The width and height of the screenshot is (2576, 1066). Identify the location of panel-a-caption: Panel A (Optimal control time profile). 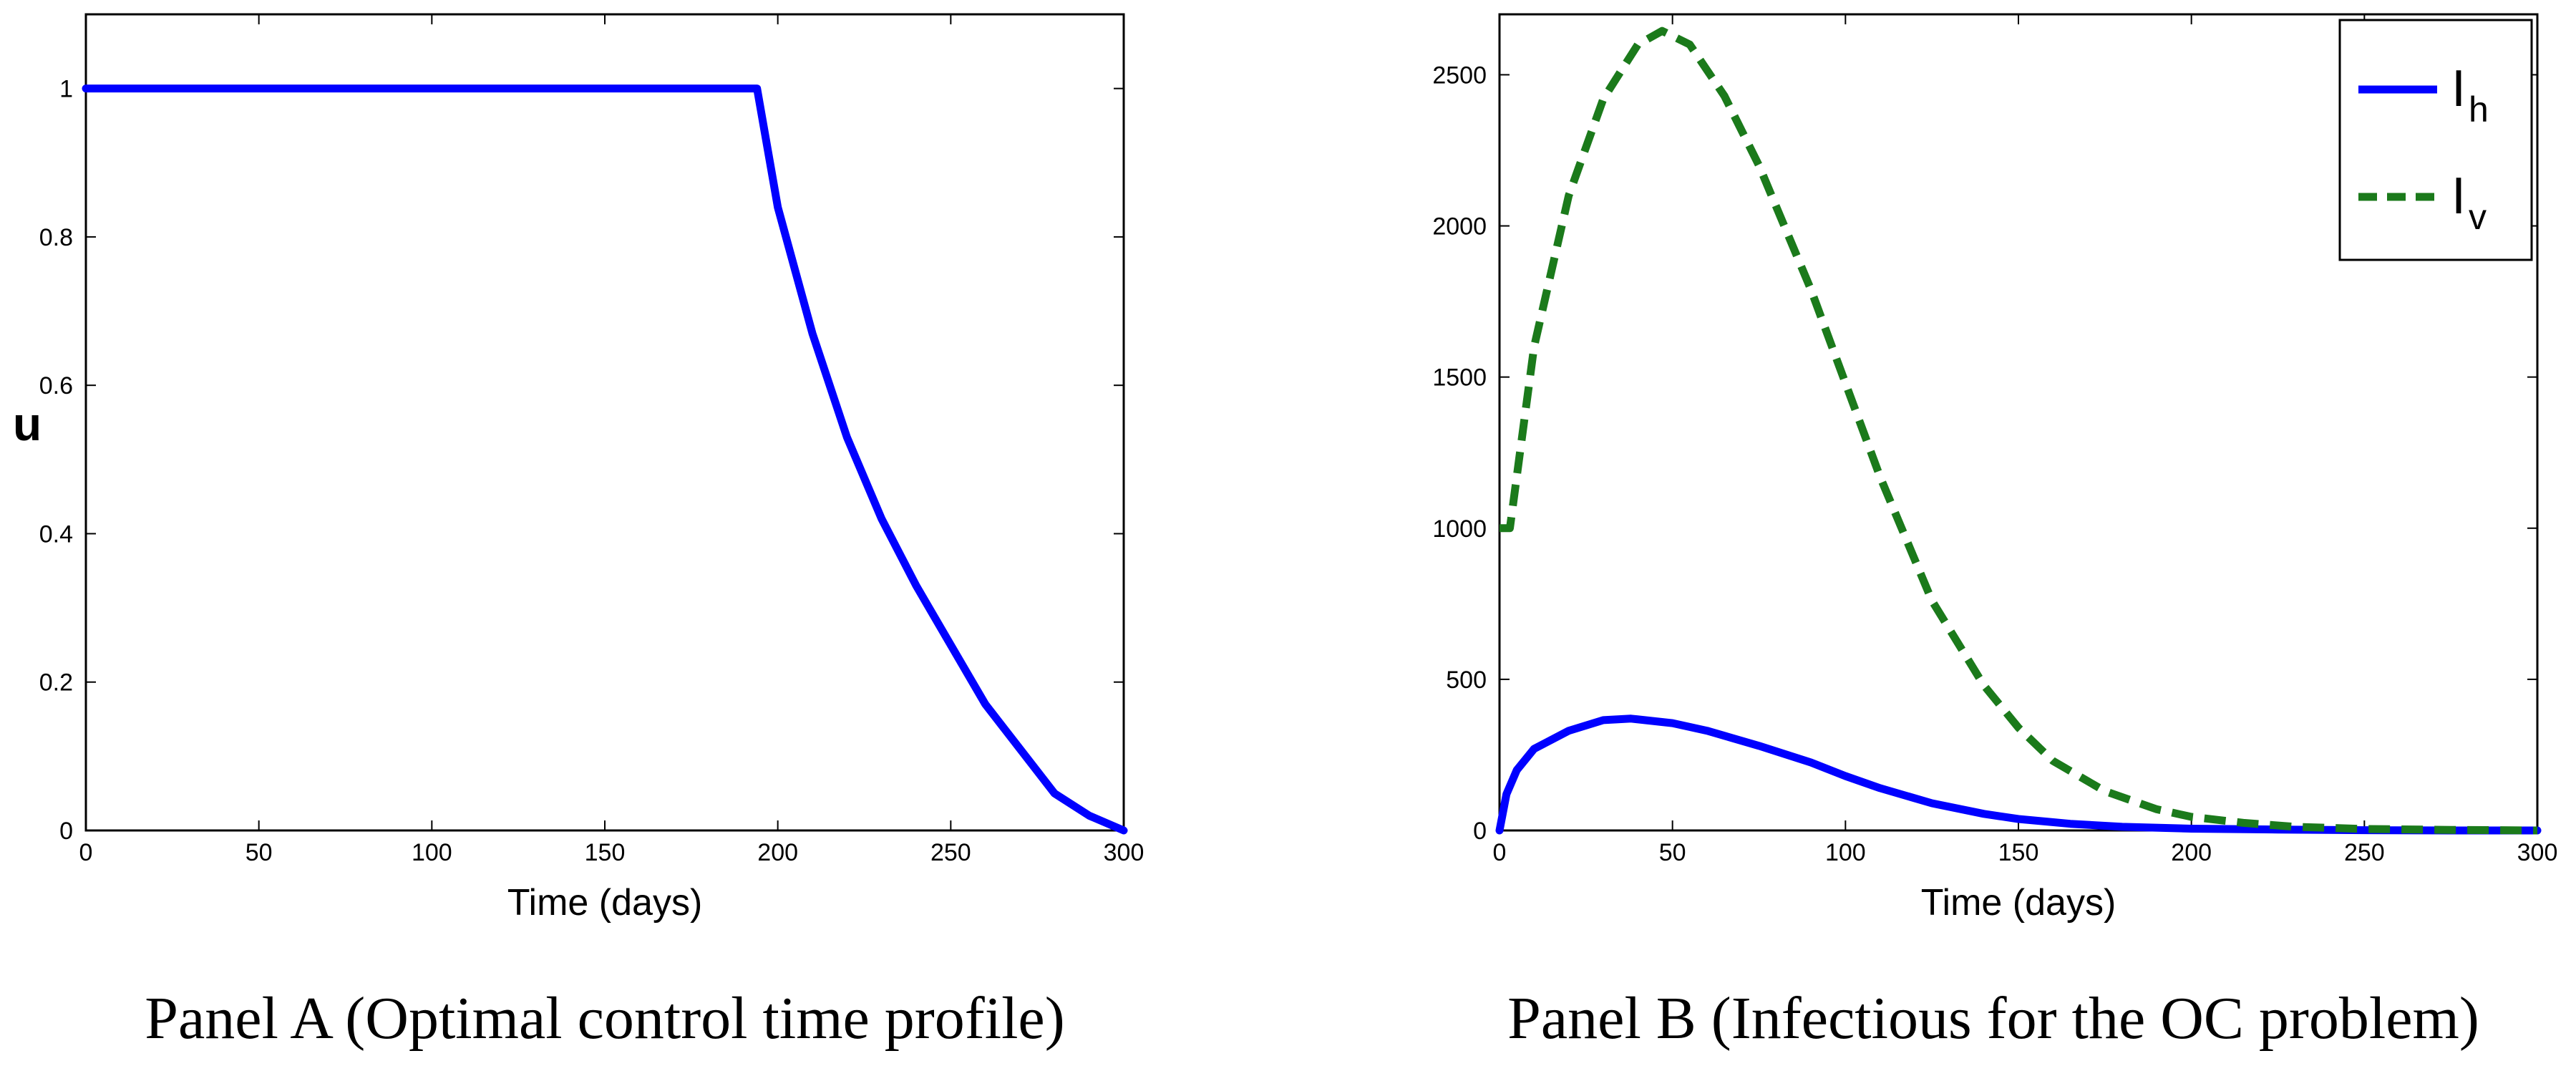
(604, 1018).